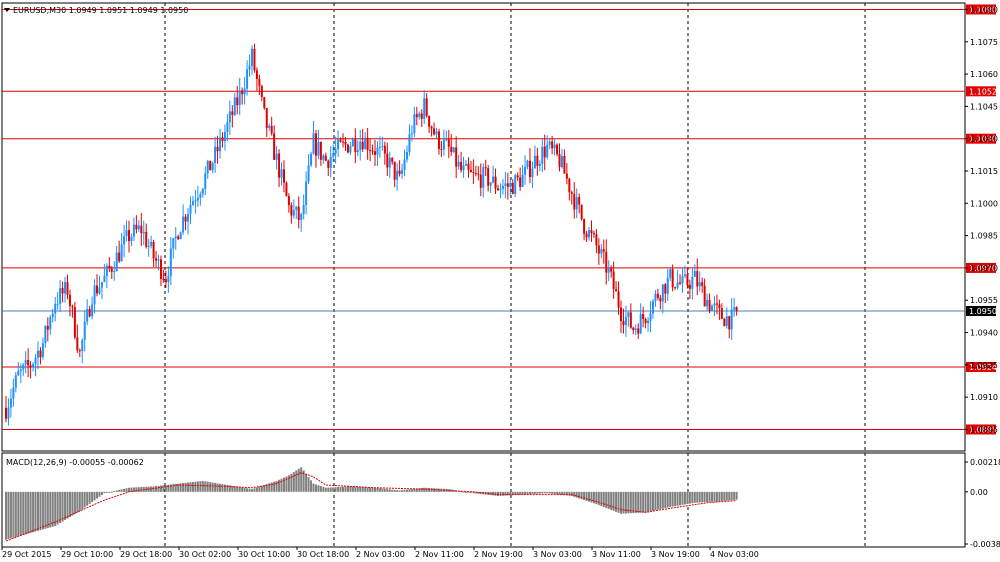 The width and height of the screenshot is (1000, 562). What do you see at coordinates (100, 10) in the screenshot?
I see `symbol-header: EURUSD,M30 1.0949 1.0951 1.0949 1.0950` at bounding box center [100, 10].